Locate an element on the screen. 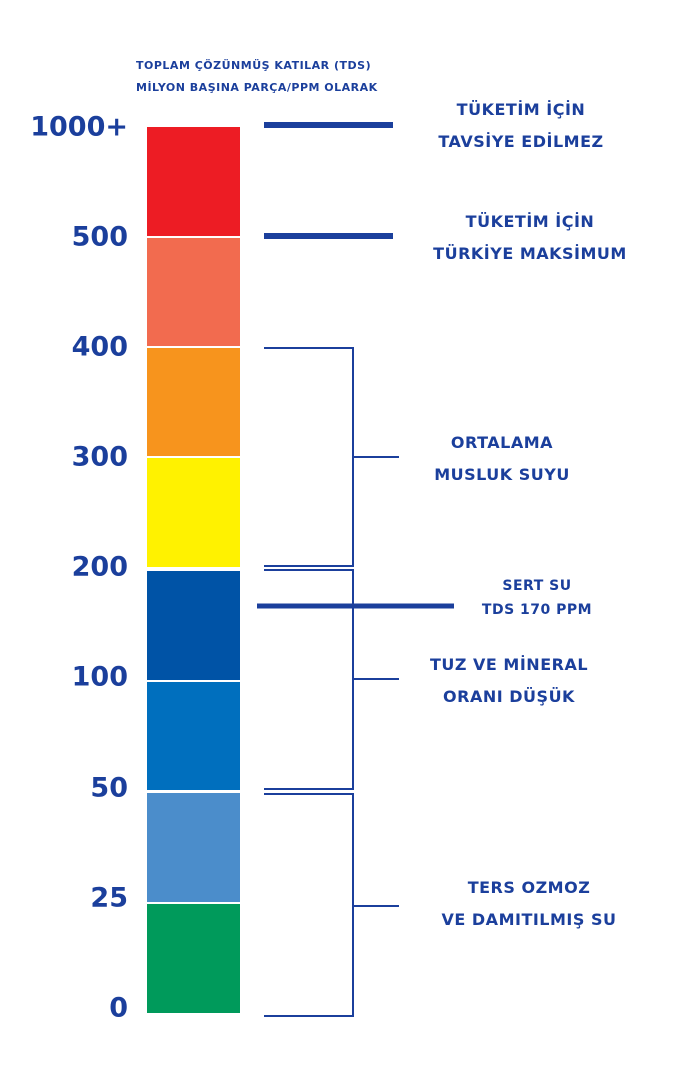 The height and width of the screenshot is (1080, 680). tick-label-500: 500 is located at coordinates (99, 237).